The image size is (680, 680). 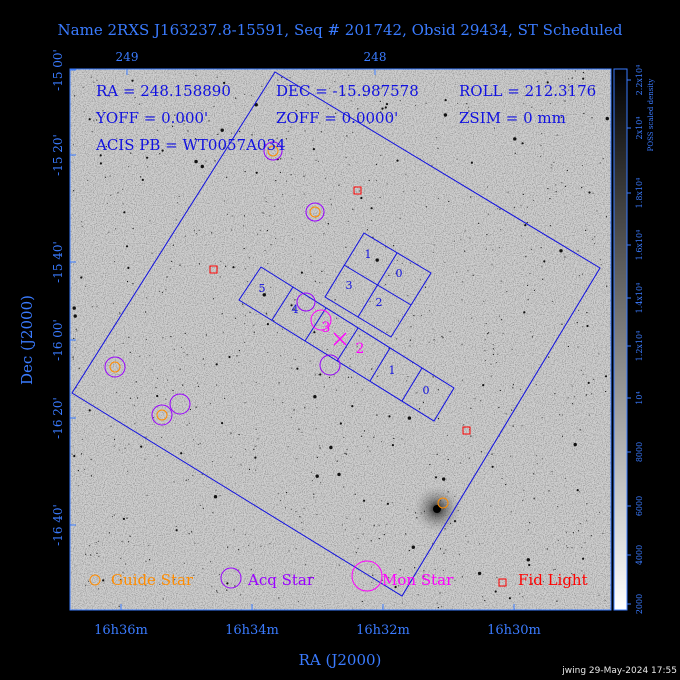 What do you see at coordinates (426, 390) in the screenshot?
I see `chip-label: 0` at bounding box center [426, 390].